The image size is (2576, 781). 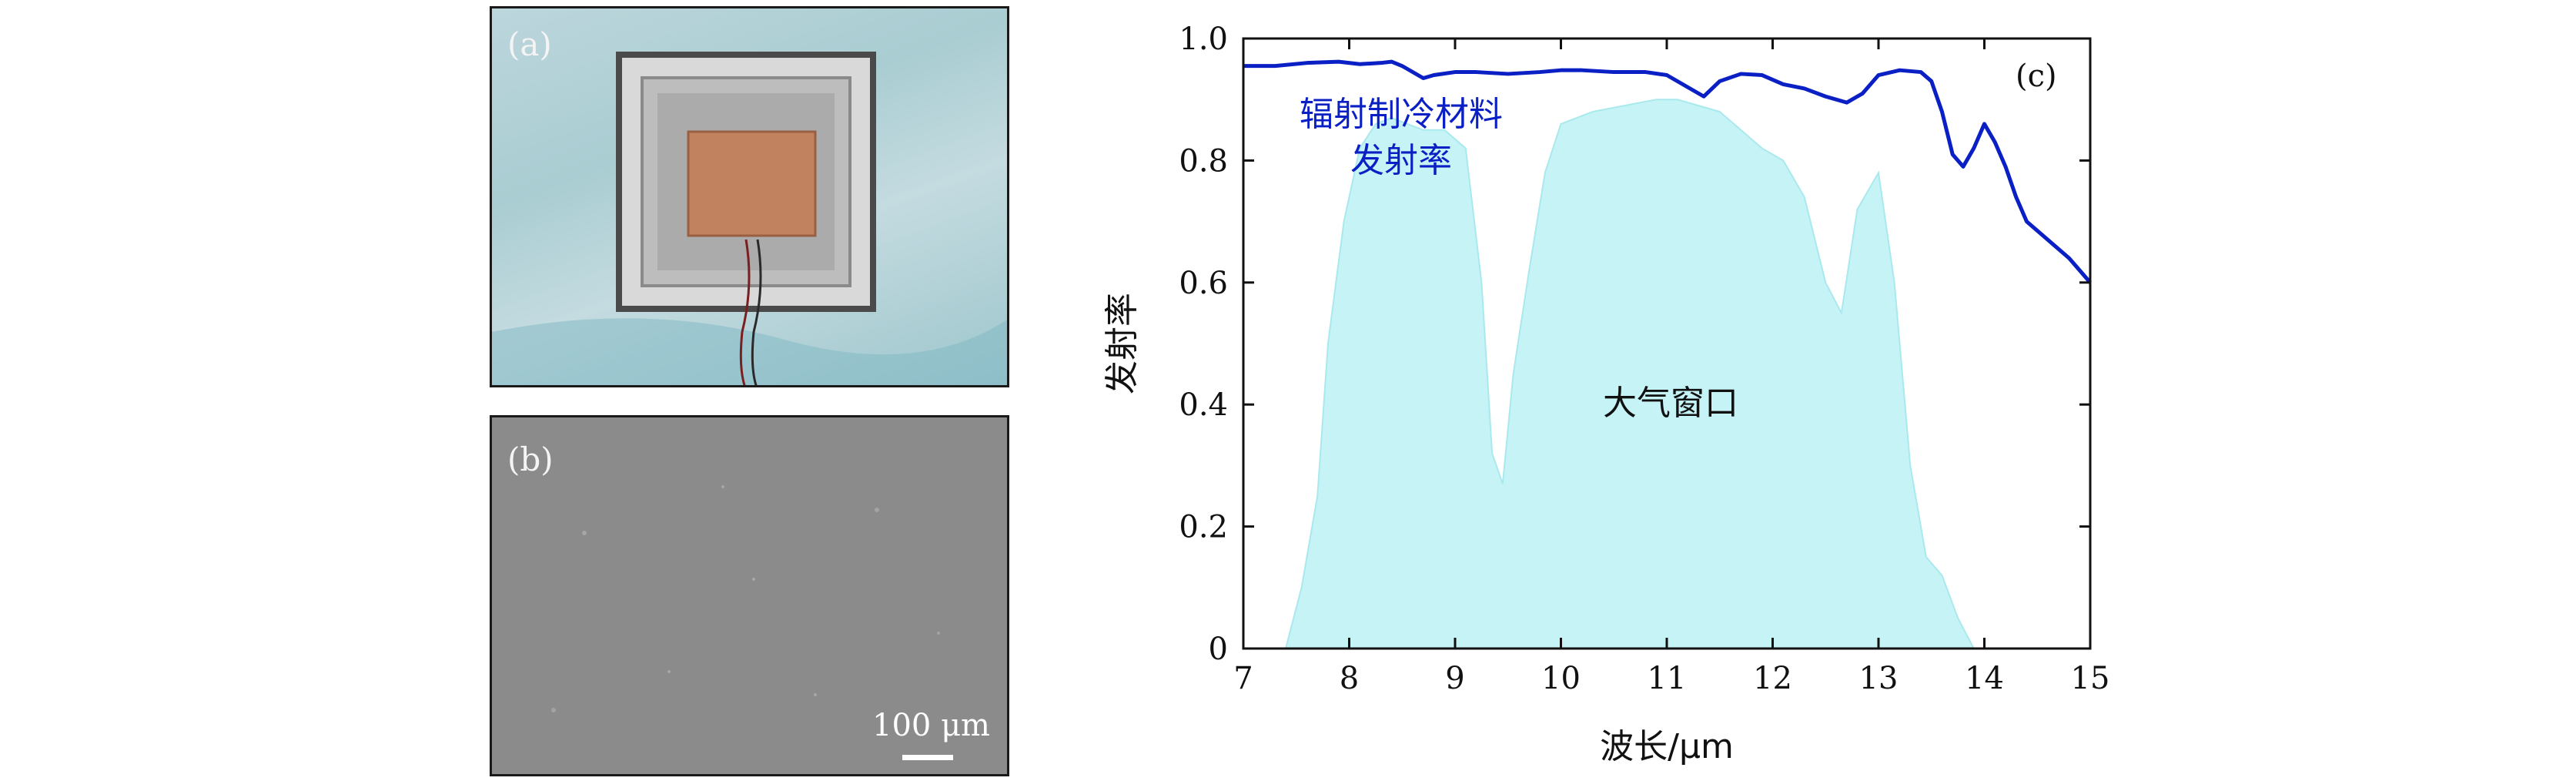 What do you see at coordinates (1772, 679) in the screenshot?
I see `x-tick-label: 12` at bounding box center [1772, 679].